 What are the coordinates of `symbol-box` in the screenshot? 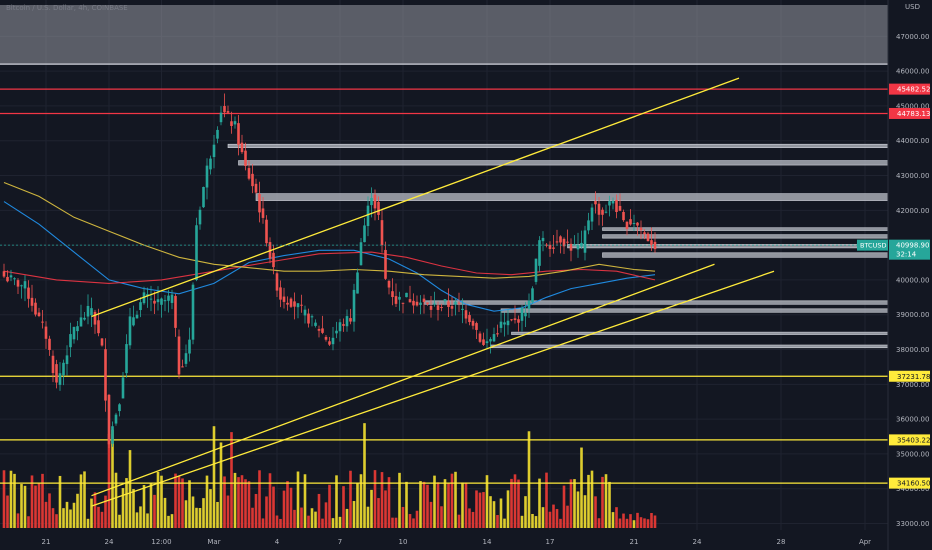 It's located at (872, 245).